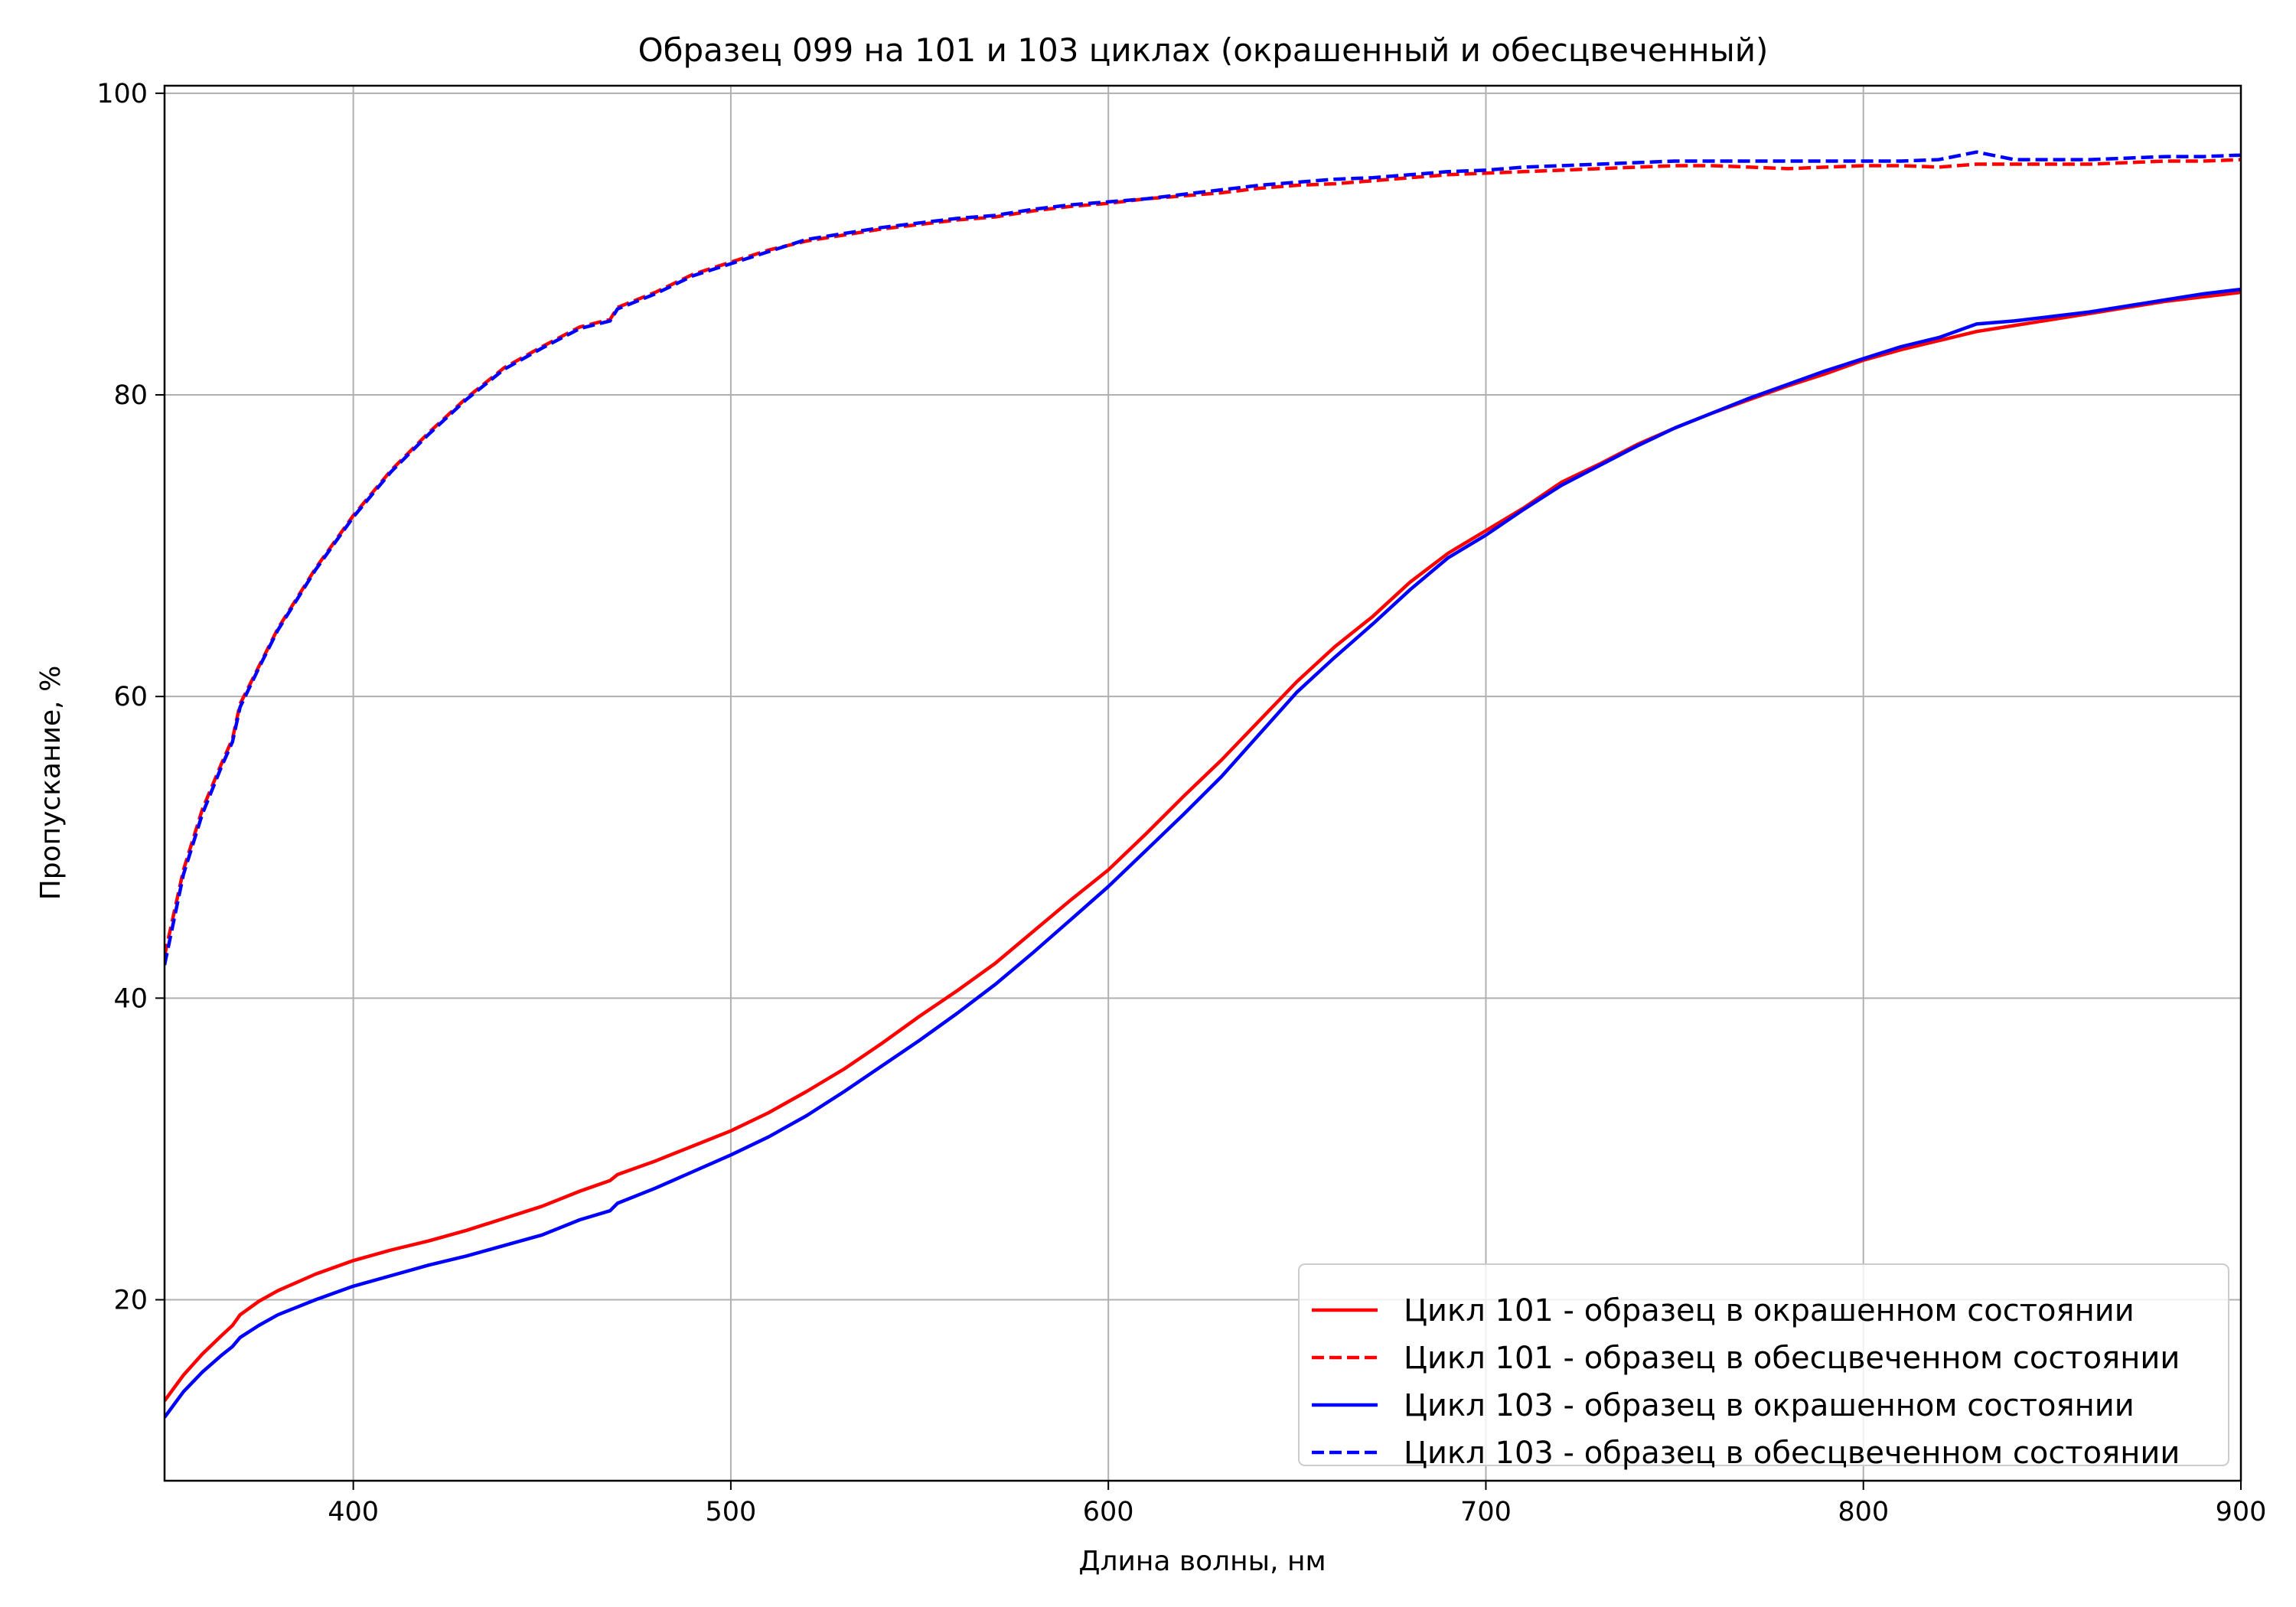  I want to click on x-tick-label: 500, so click(731, 1512).